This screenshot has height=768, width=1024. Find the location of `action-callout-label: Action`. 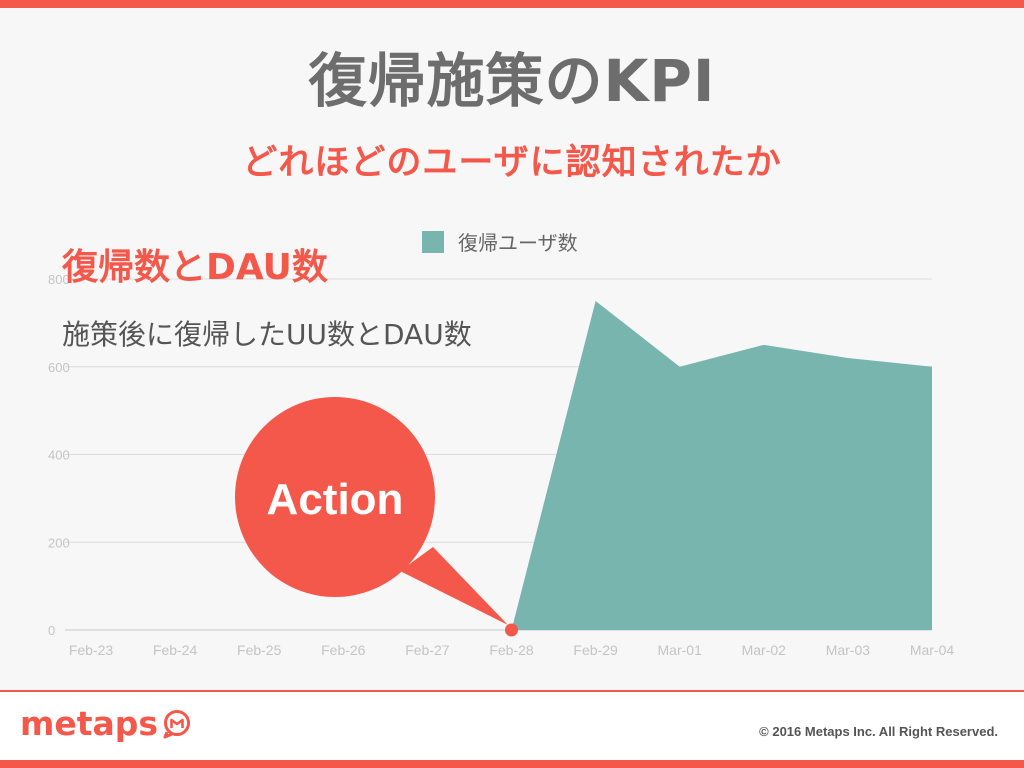

action-callout-label: Action is located at coordinates (335, 499).